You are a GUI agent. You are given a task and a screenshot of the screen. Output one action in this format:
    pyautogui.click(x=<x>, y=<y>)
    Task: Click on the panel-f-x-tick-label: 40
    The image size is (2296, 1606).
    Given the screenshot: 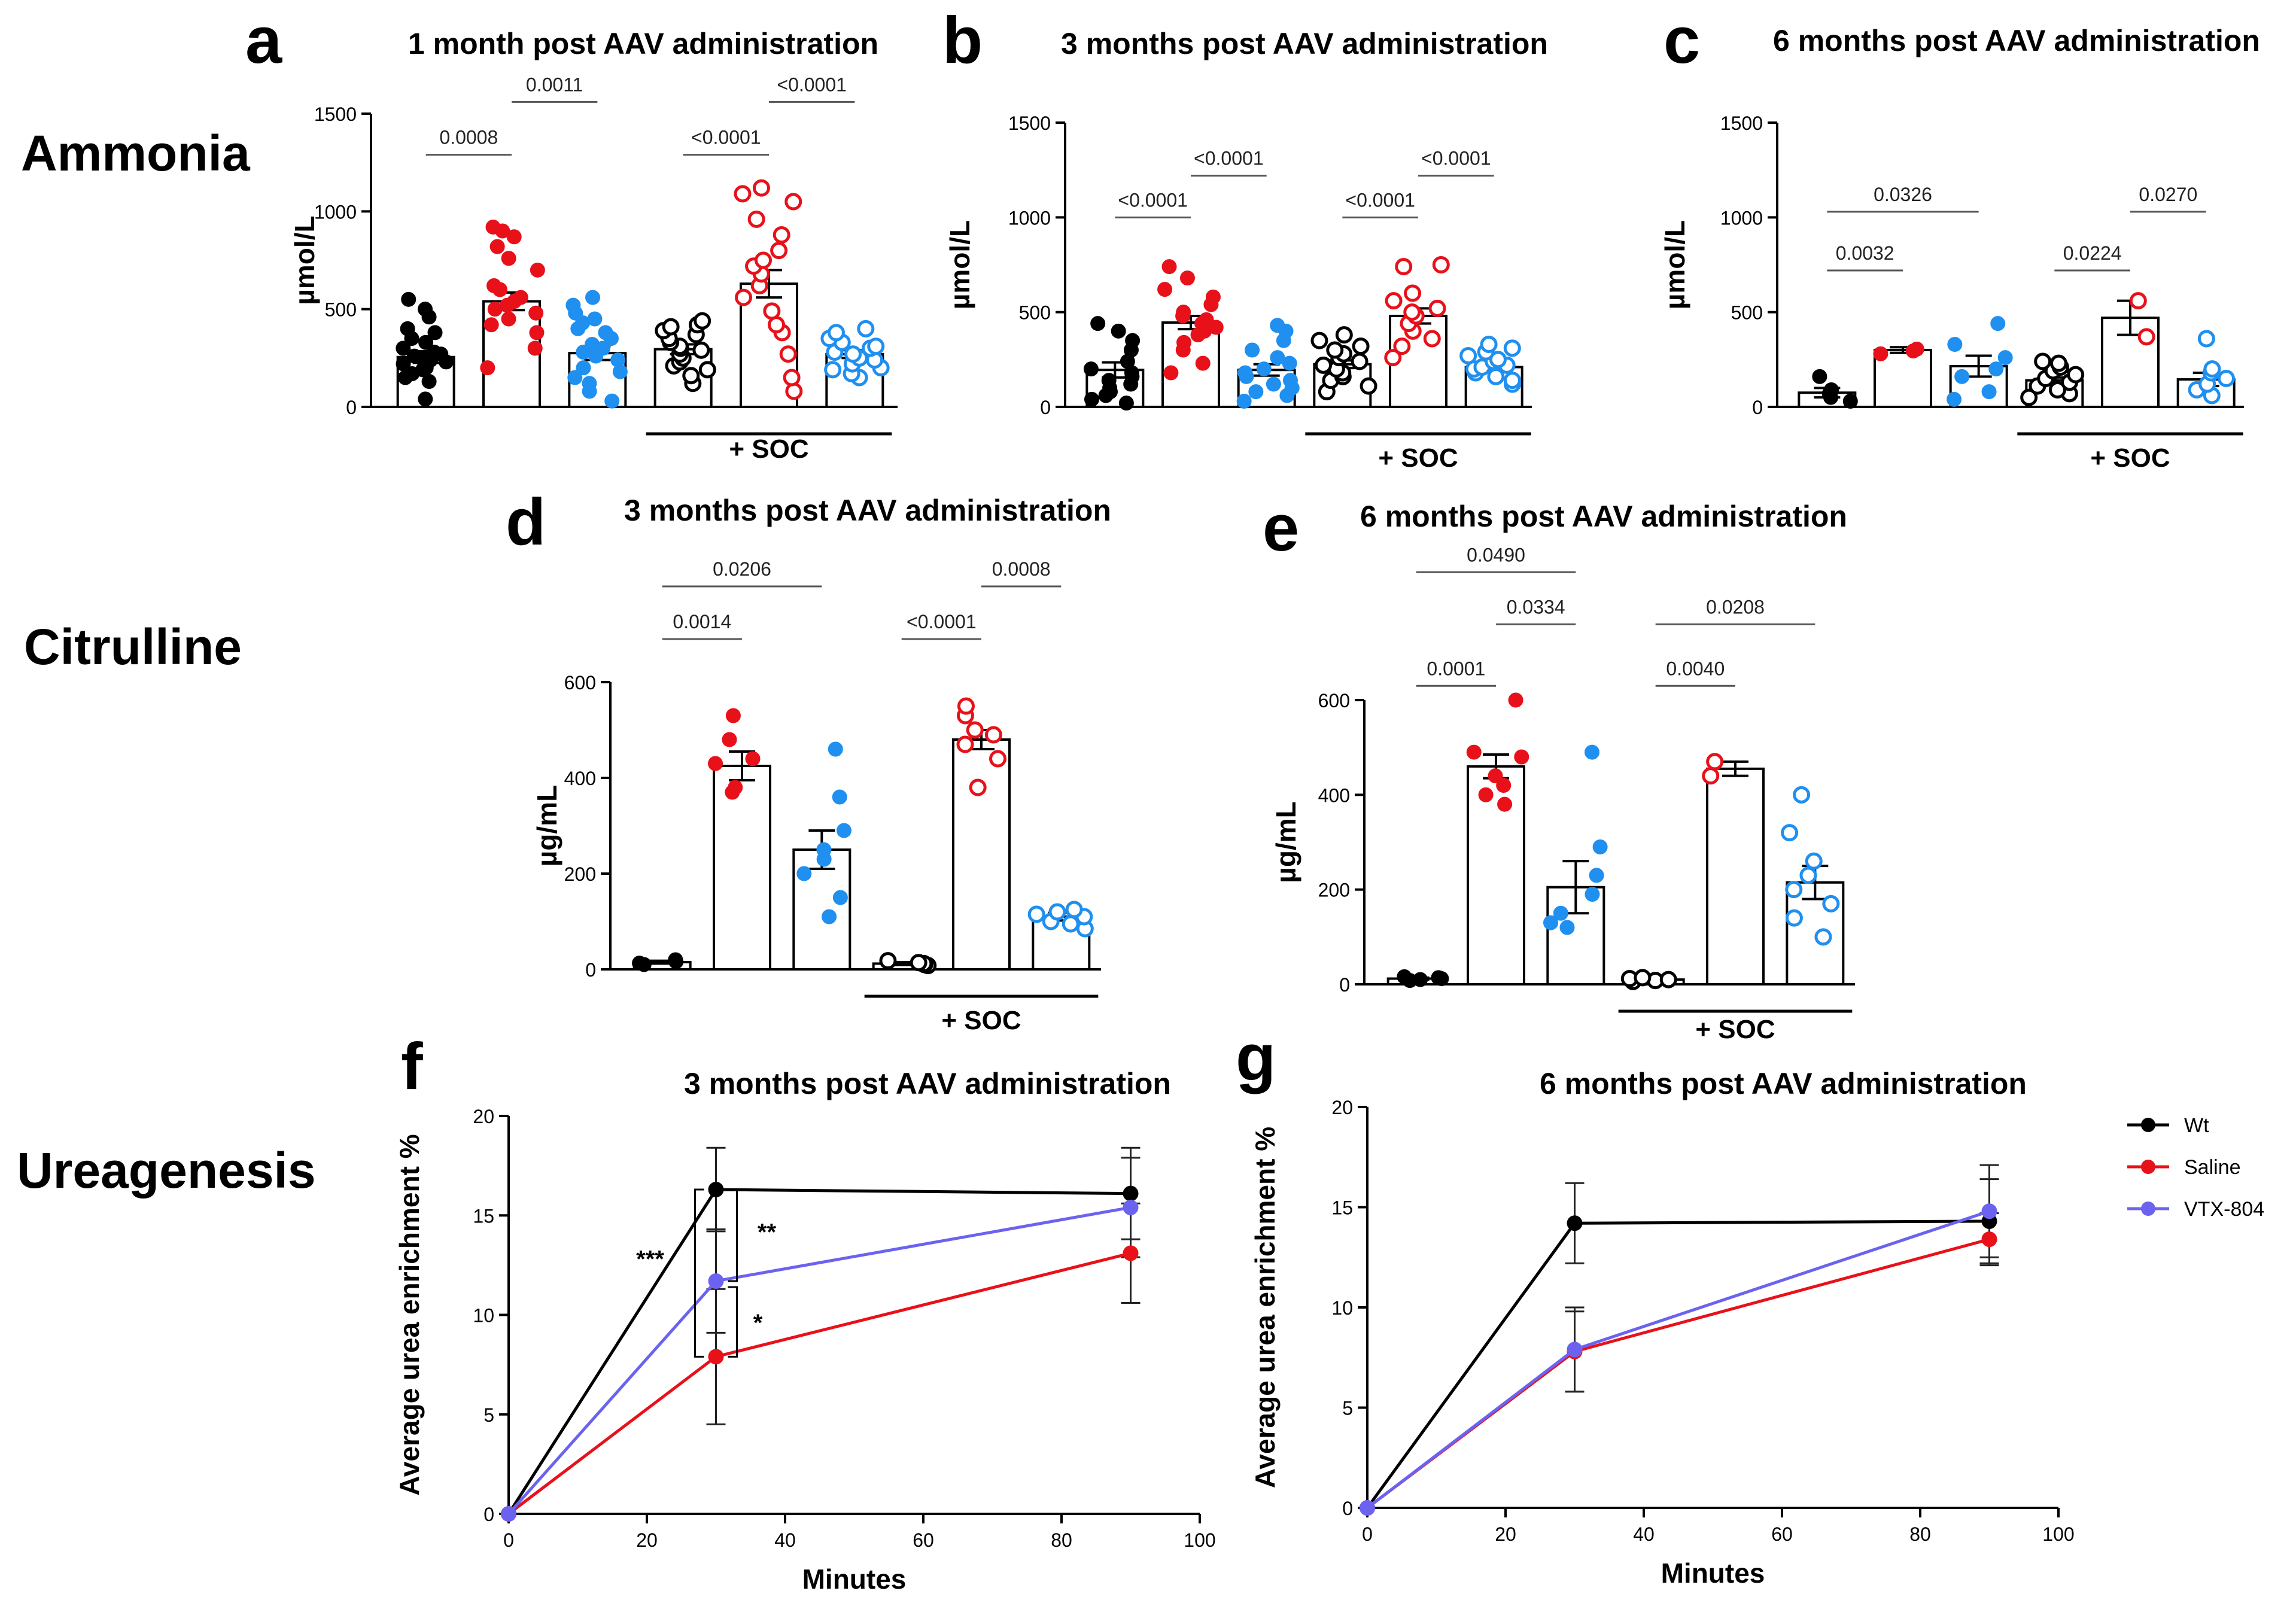 What is the action you would take?
    pyautogui.click(x=785, y=1540)
    